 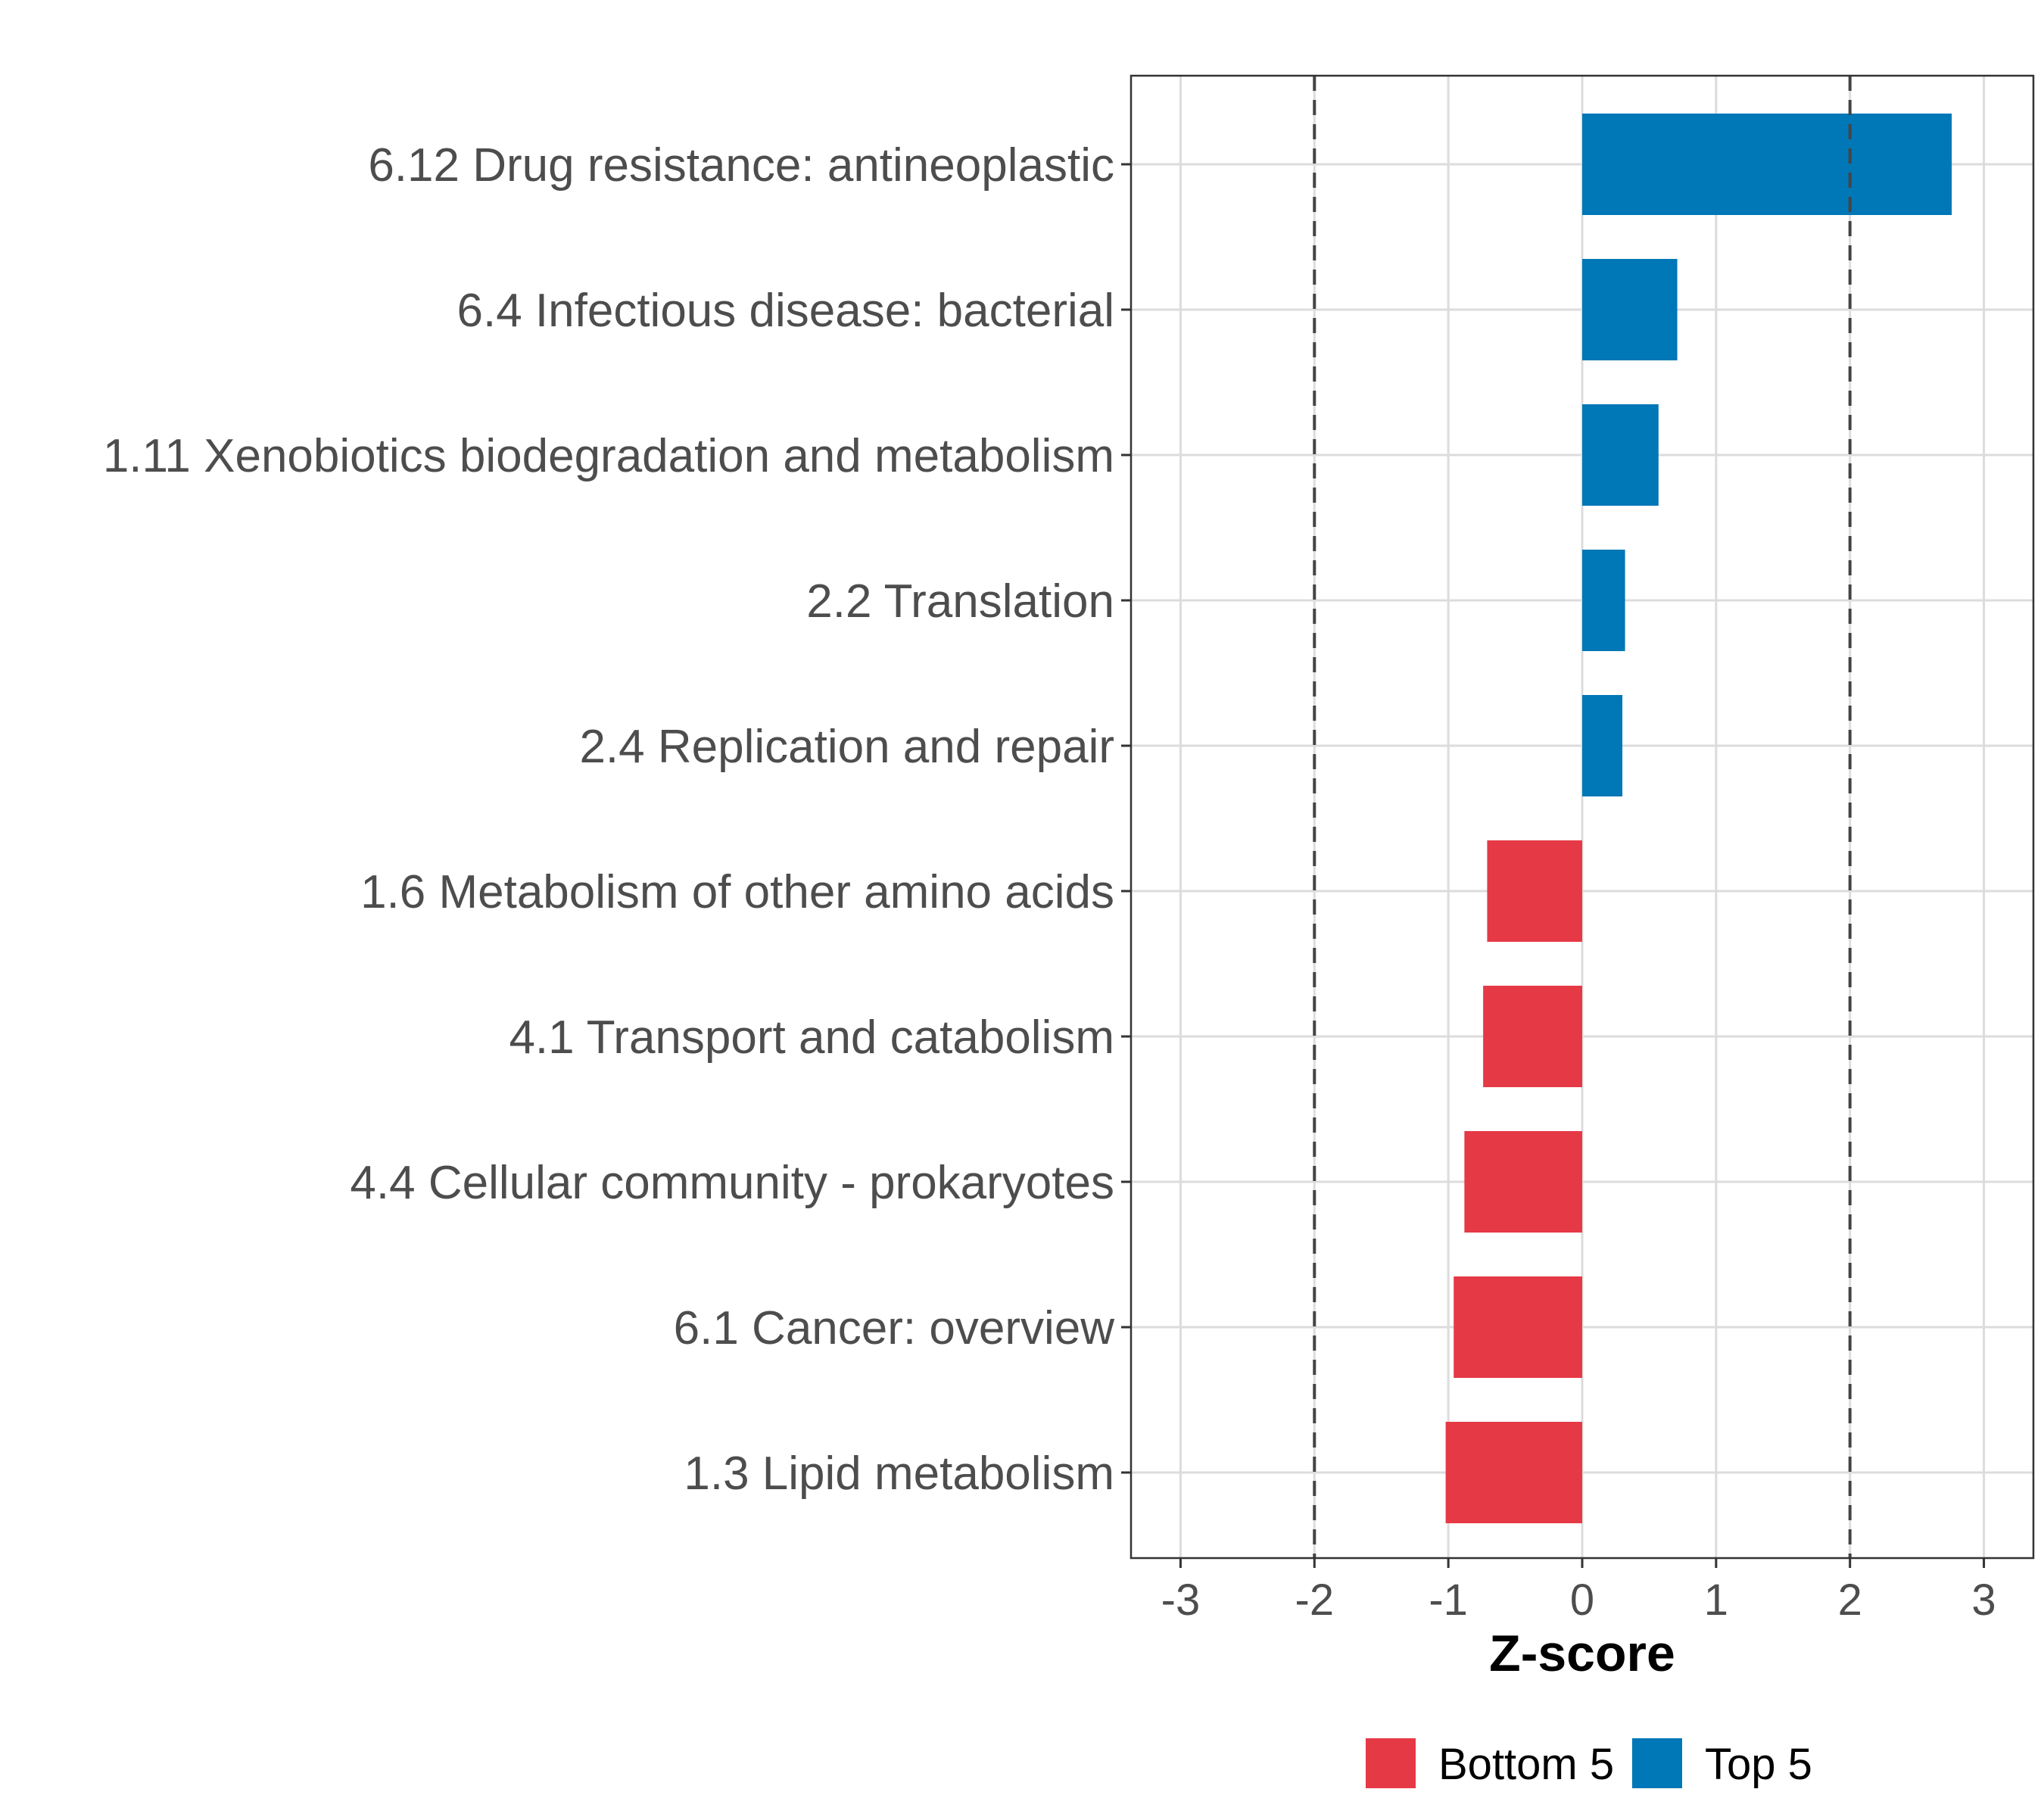 I want to click on legend: Bottom 5 Top 5, so click(x=1589, y=1764).